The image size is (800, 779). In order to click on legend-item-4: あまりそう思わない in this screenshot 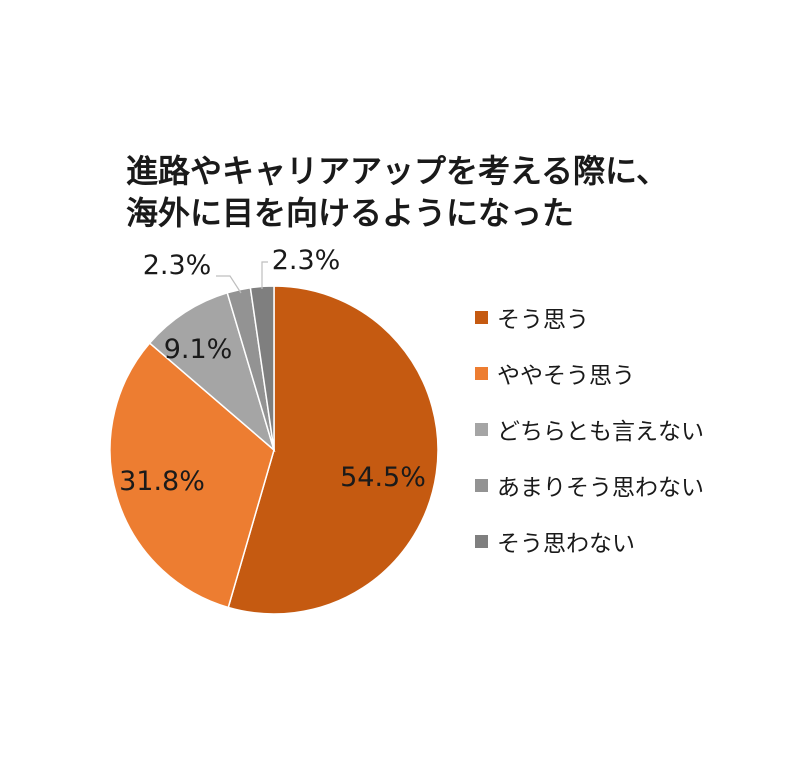, I will do `click(589, 485)`.